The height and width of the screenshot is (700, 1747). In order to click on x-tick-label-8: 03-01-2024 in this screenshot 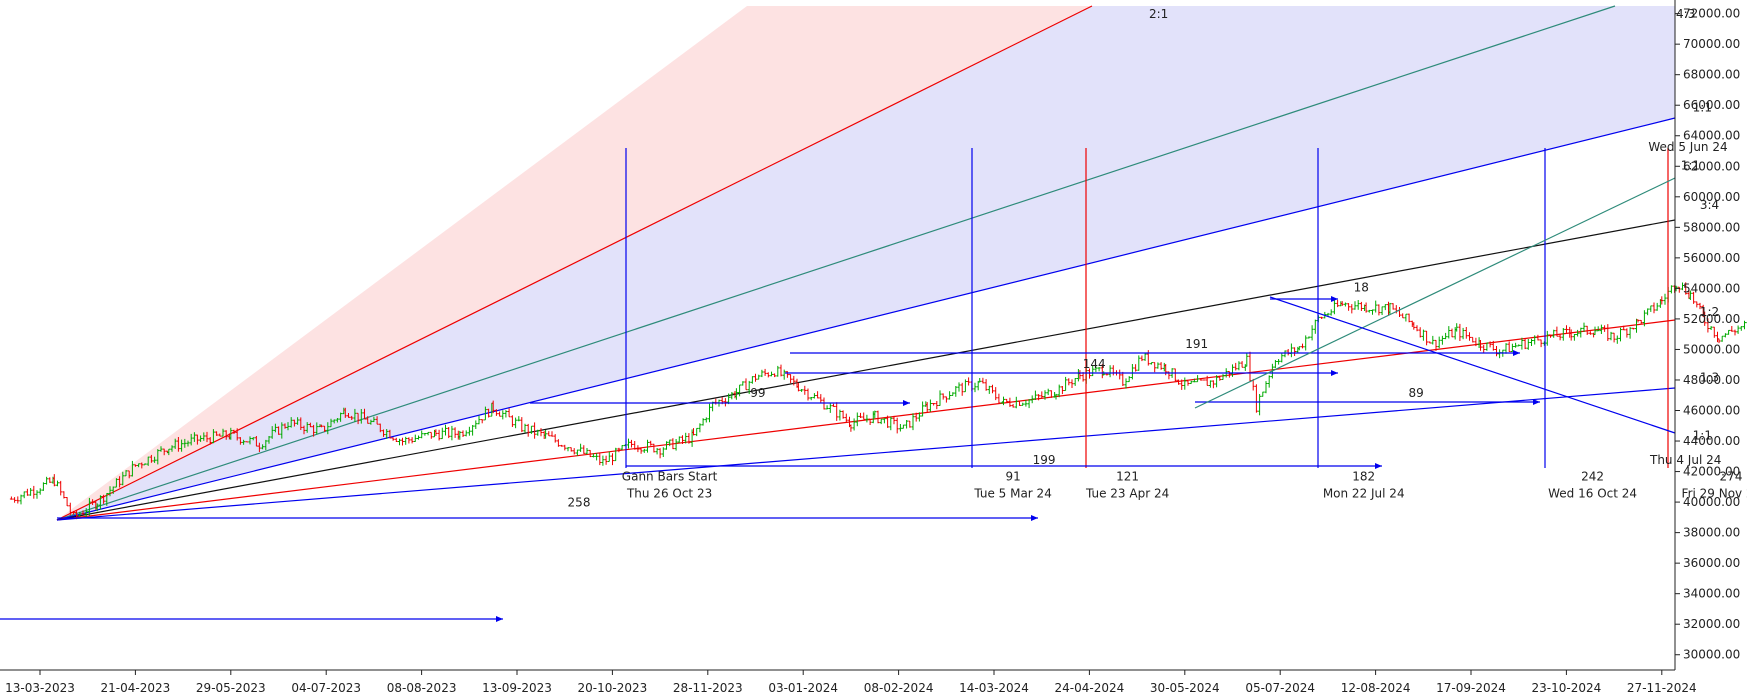, I will do `click(803, 688)`.